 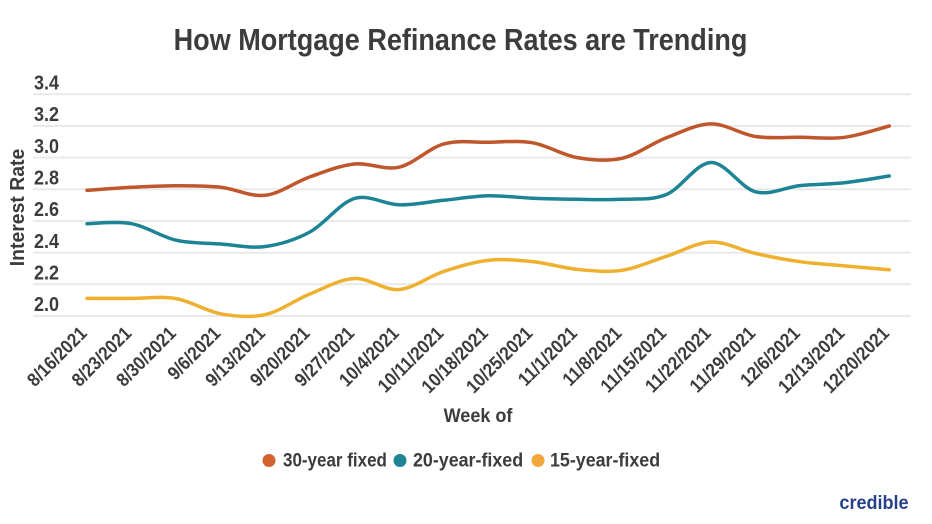 I want to click on svg-text: 2.8, so click(x=46, y=179).